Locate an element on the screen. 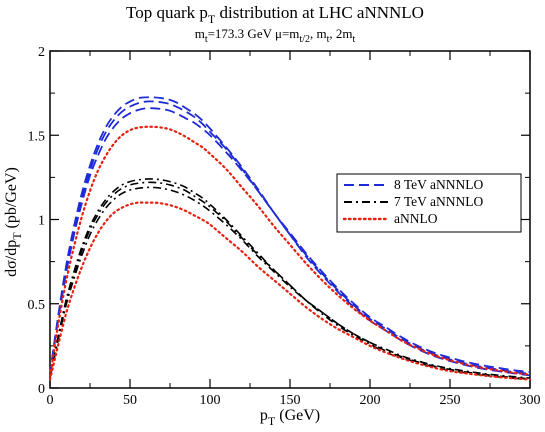 The height and width of the screenshot is (432, 545). legend: 8 TeV aNNNLO 7 TeV aNNNLO aNNLO is located at coordinates (429, 203).